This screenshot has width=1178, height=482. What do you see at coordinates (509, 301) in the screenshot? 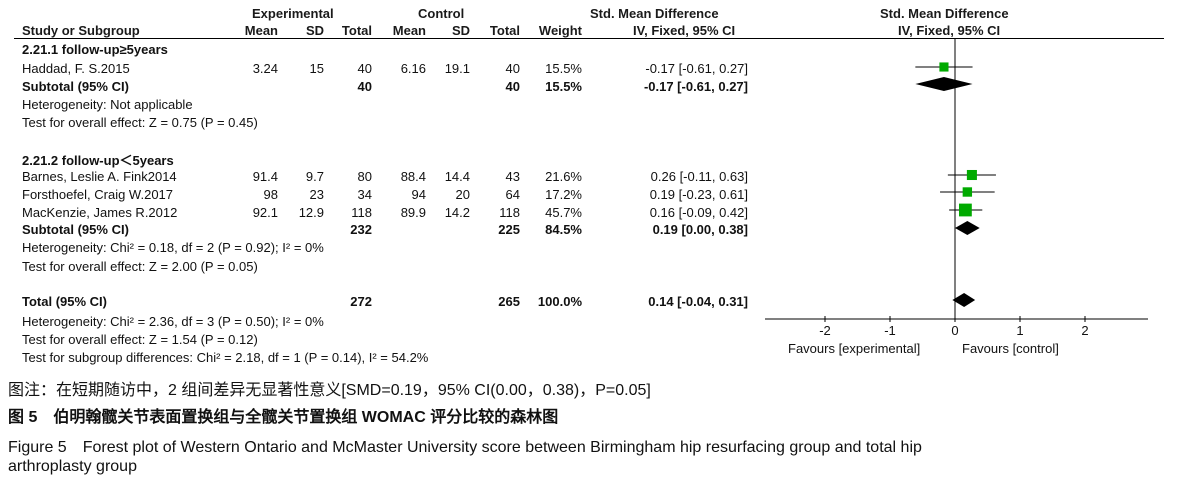
I see `total-ctrl-total: 265` at bounding box center [509, 301].